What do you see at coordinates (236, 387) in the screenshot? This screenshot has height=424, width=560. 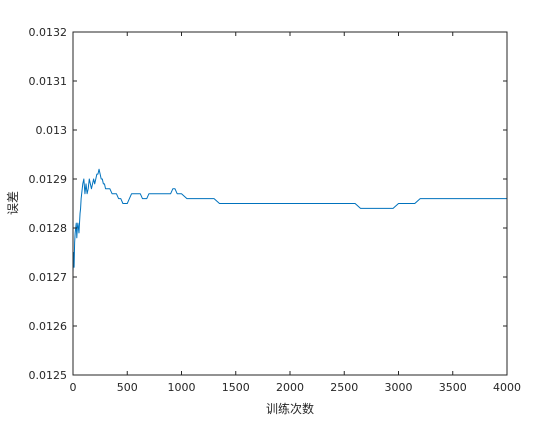 I see `x-tick-label-3: 1500` at bounding box center [236, 387].